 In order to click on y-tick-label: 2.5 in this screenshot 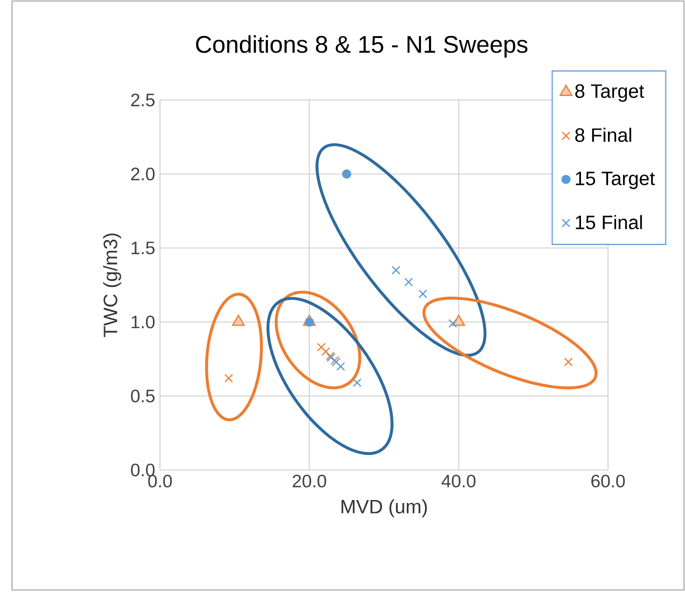, I will do `click(143, 100)`.